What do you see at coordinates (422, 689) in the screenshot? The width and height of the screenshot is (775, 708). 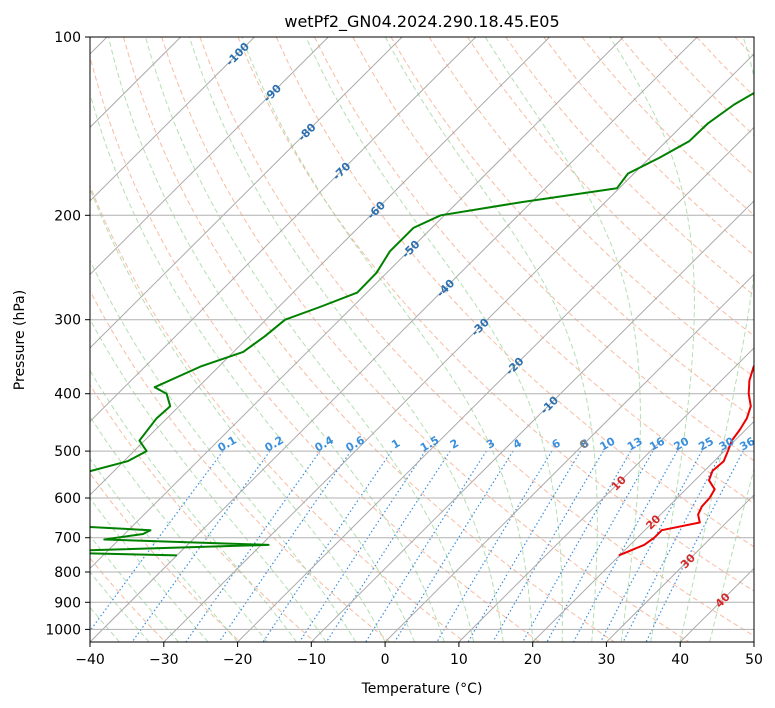 I see `x-axis-label: Temperature (°C)` at bounding box center [422, 689].